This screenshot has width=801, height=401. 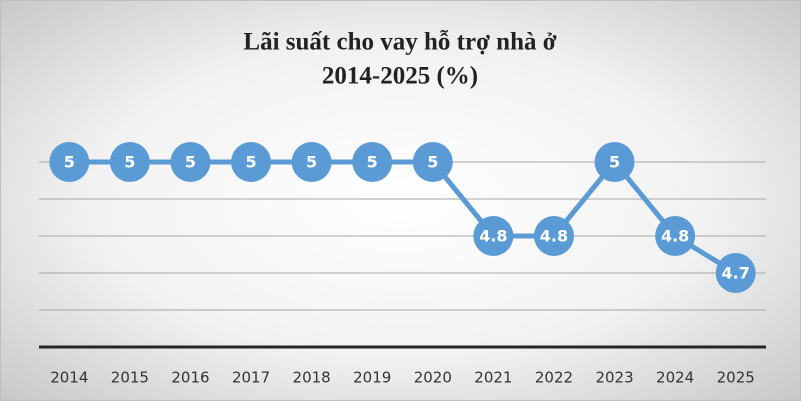 I want to click on chart-title: 2014-2025 (%), so click(x=400, y=76).